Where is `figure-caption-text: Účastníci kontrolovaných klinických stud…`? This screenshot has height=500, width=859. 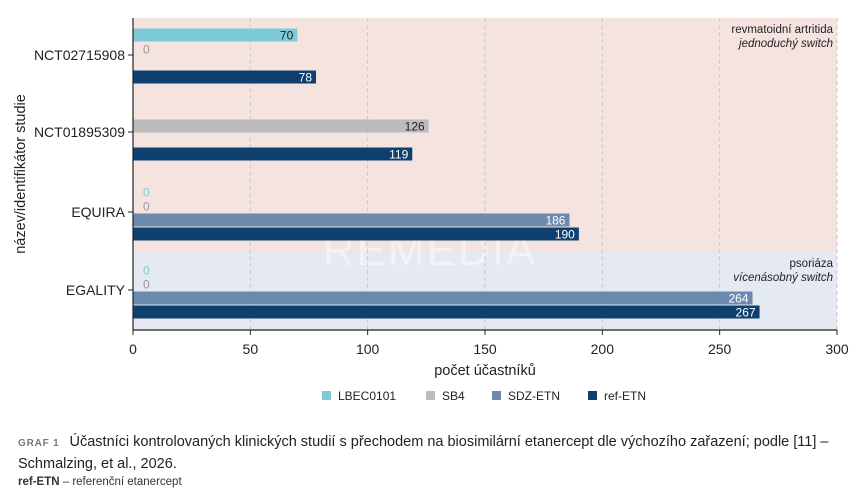 figure-caption-text: Účastníci kontrolovaných klinických stud… is located at coordinates (423, 453).